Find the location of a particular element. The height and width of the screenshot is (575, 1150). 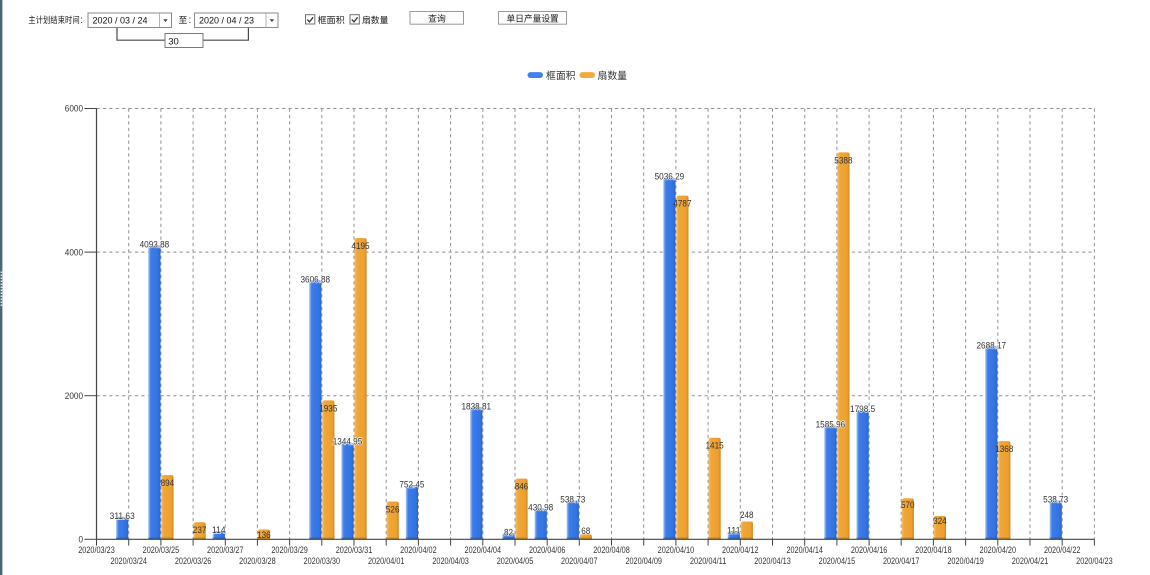

svg-text: 2020/04/14 is located at coordinates (804, 550).